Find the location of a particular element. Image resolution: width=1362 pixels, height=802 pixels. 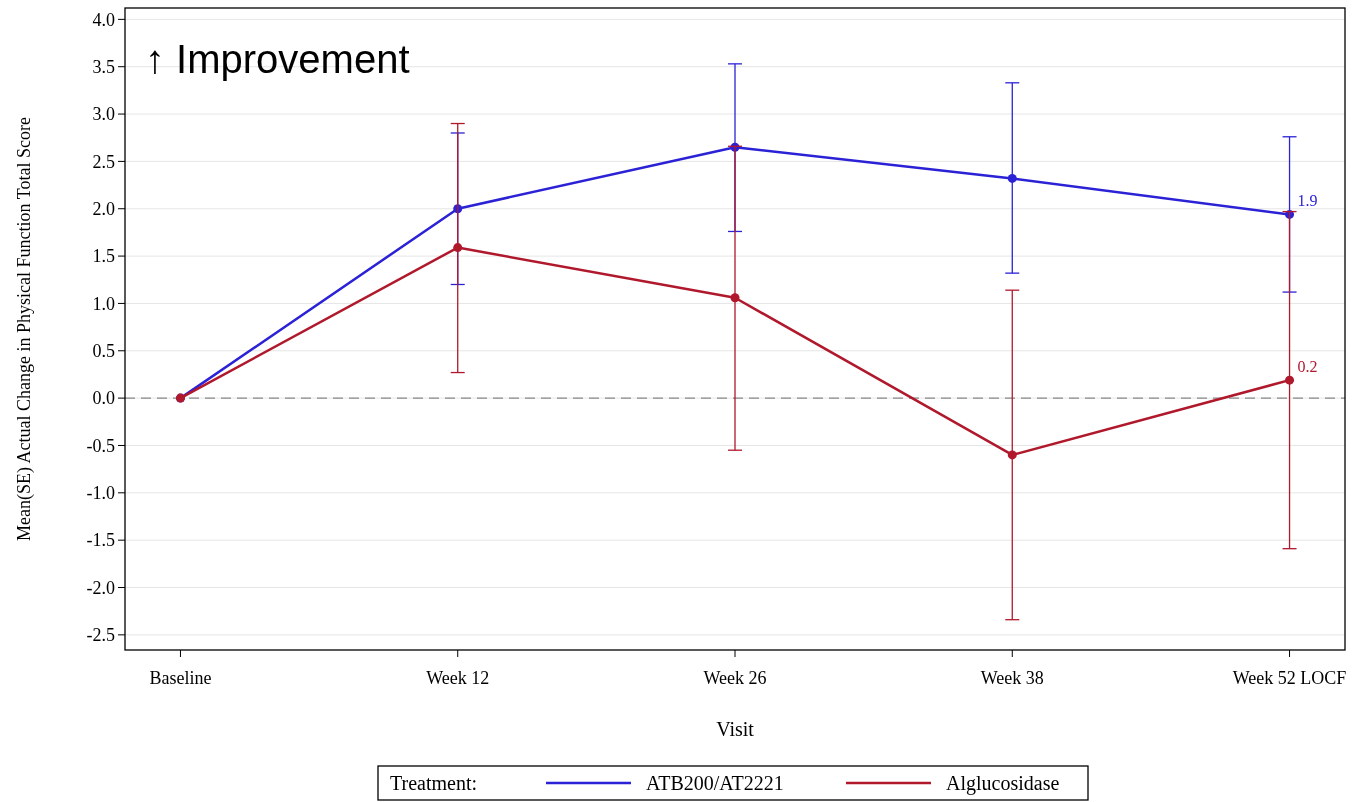

y-tick-label: 1.5 is located at coordinates (103, 256).